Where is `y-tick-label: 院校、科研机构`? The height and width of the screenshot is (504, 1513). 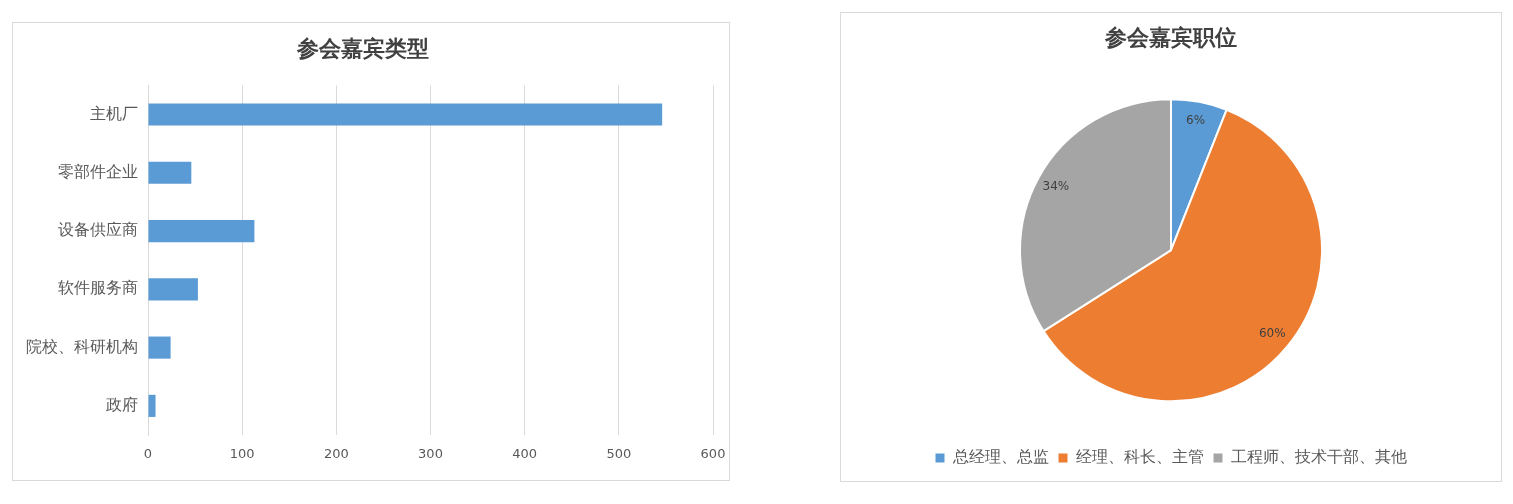 y-tick-label: 院校、科研机构 is located at coordinates (82, 346).